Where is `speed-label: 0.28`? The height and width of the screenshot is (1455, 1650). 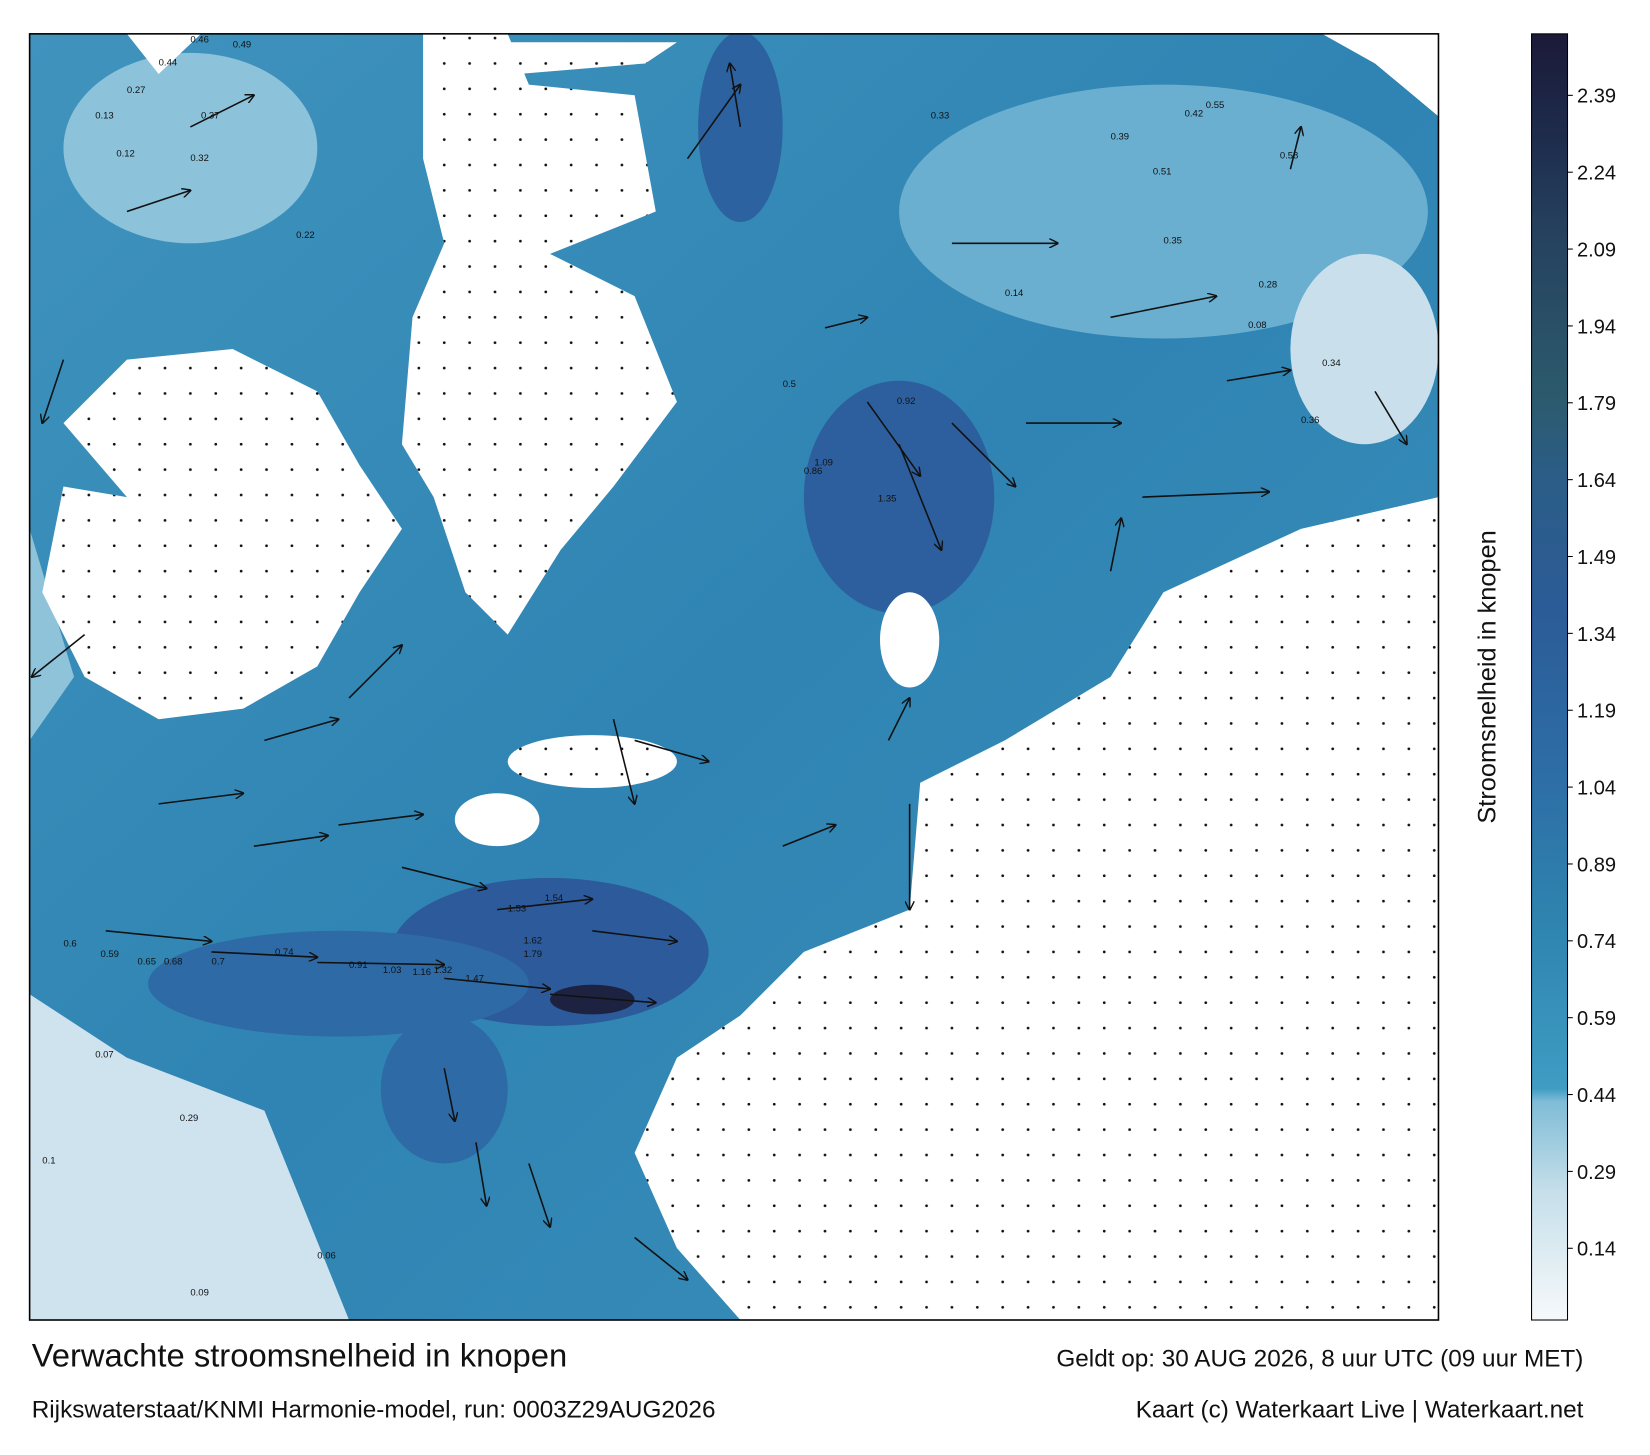
speed-label: 0.28 is located at coordinates (1268, 285).